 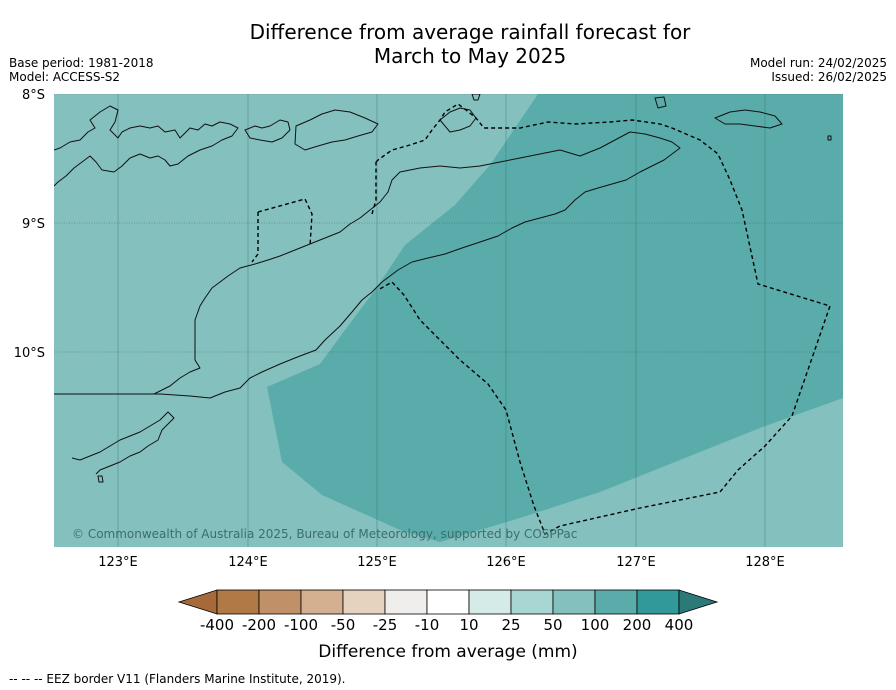 What do you see at coordinates (470, 56) in the screenshot?
I see `title-line-2: March to May 2025` at bounding box center [470, 56].